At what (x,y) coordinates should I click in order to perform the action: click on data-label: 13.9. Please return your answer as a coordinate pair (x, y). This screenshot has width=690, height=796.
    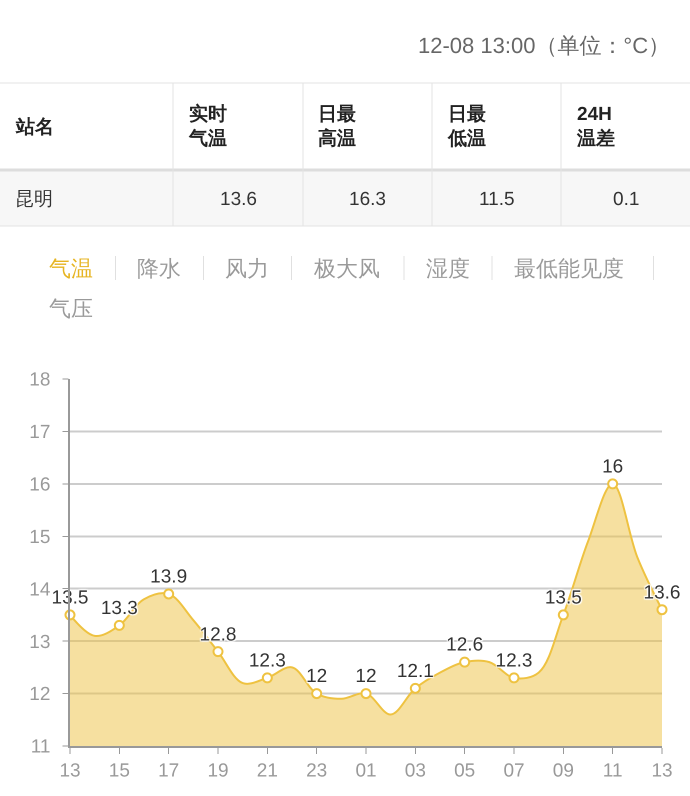
    Looking at the image, I should click on (169, 577).